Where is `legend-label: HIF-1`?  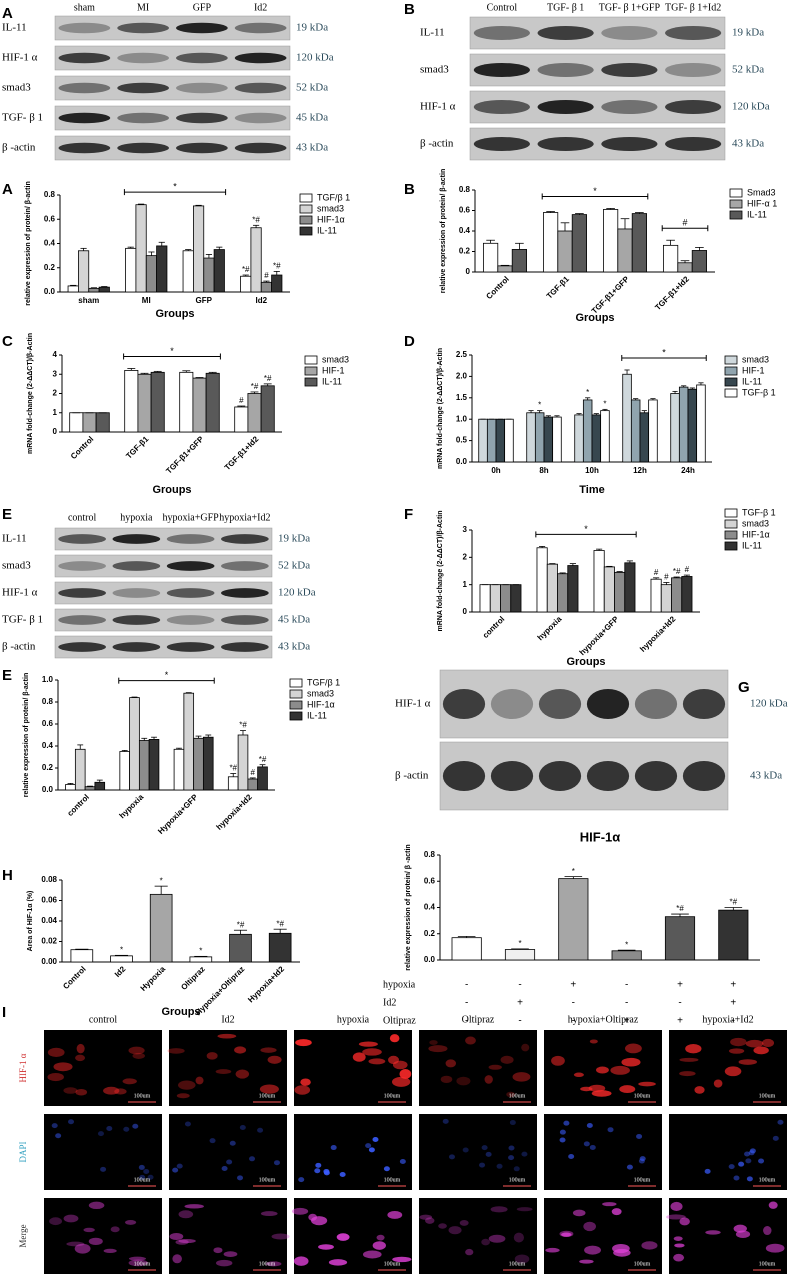 legend-label: HIF-1 is located at coordinates (753, 370).